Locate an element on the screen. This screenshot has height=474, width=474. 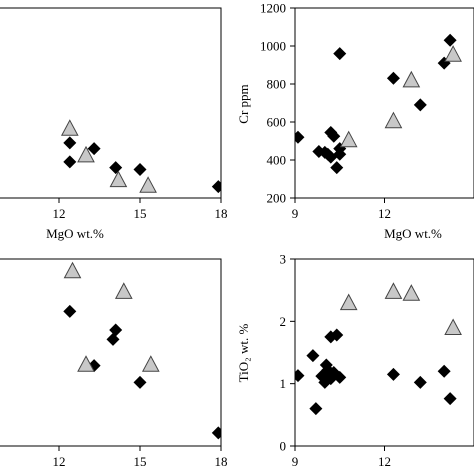
y-tick-label: 1000 is located at coordinates (273, 46).